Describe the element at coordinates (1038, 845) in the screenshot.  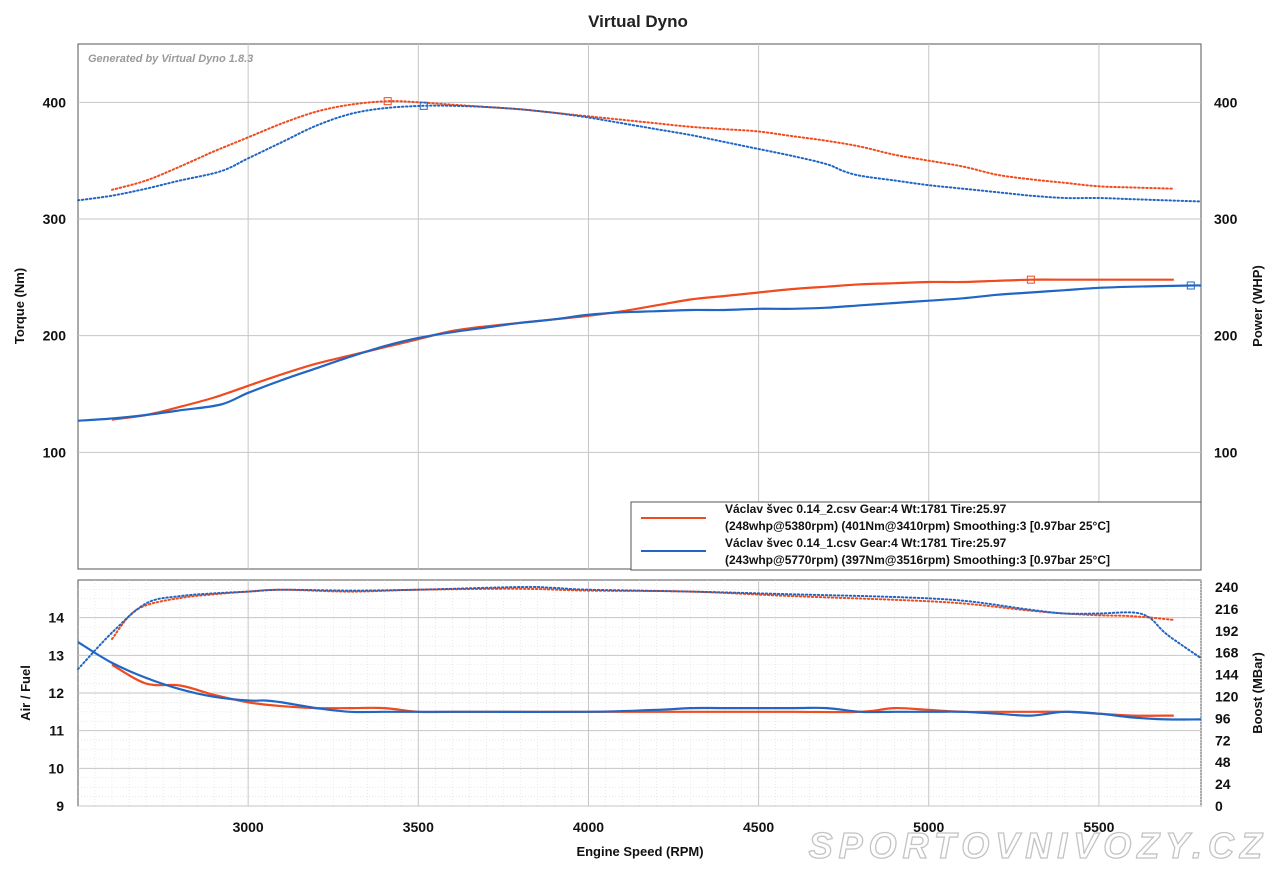
I see `watermark: SPORTOVNIVOZY.CZ` at that location.